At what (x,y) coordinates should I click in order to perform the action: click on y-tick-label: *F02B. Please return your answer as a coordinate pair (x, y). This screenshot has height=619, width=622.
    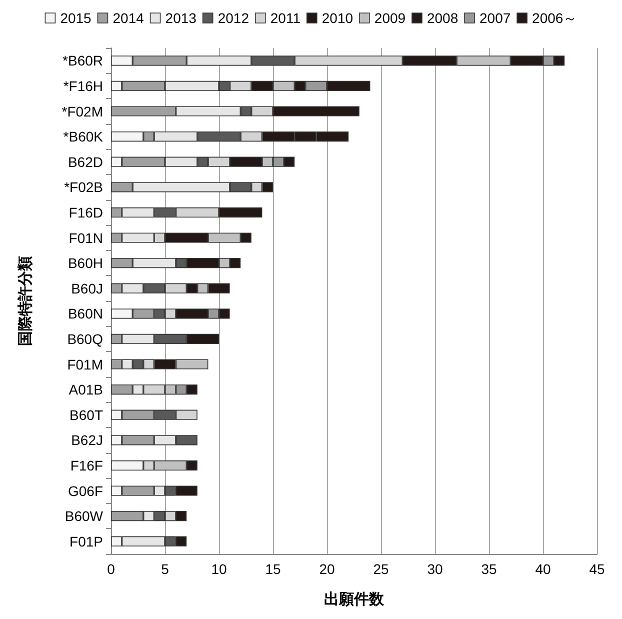
    Looking at the image, I should click on (83, 187).